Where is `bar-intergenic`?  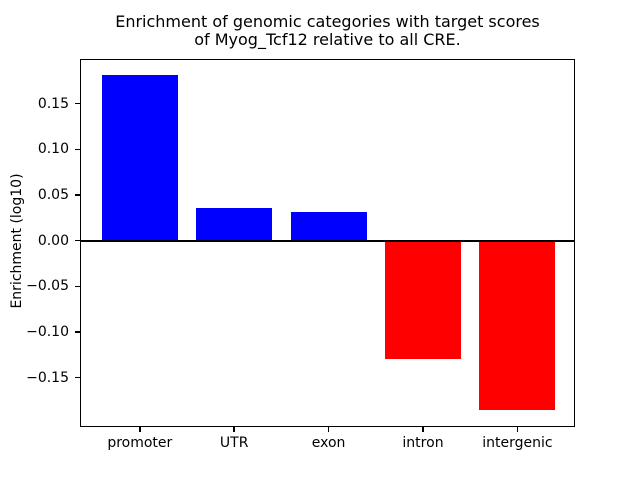 bar-intergenic is located at coordinates (517, 325).